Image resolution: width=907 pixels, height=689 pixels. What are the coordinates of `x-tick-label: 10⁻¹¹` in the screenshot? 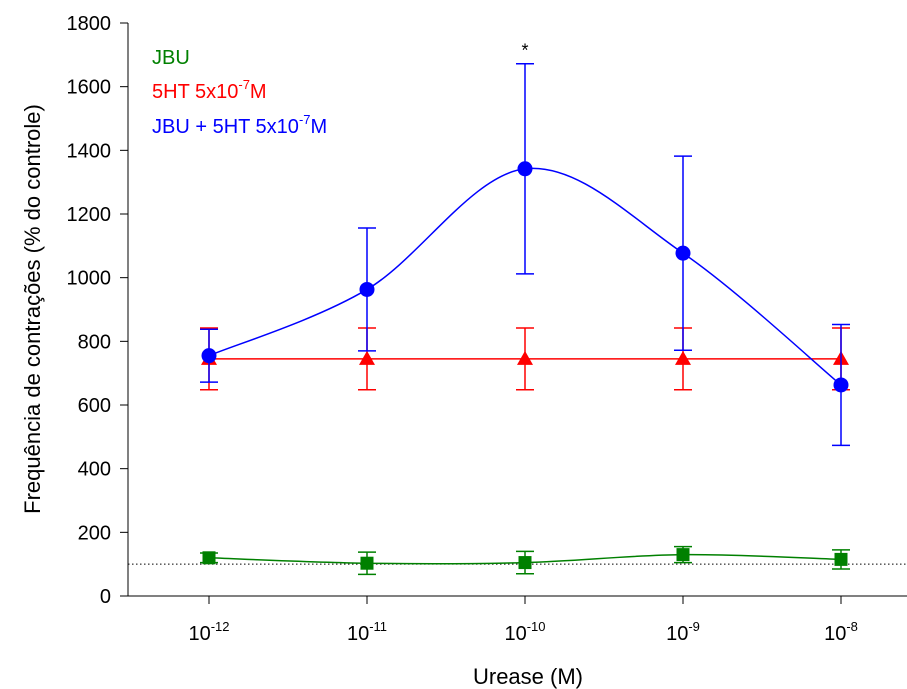 It's located at (367, 632).